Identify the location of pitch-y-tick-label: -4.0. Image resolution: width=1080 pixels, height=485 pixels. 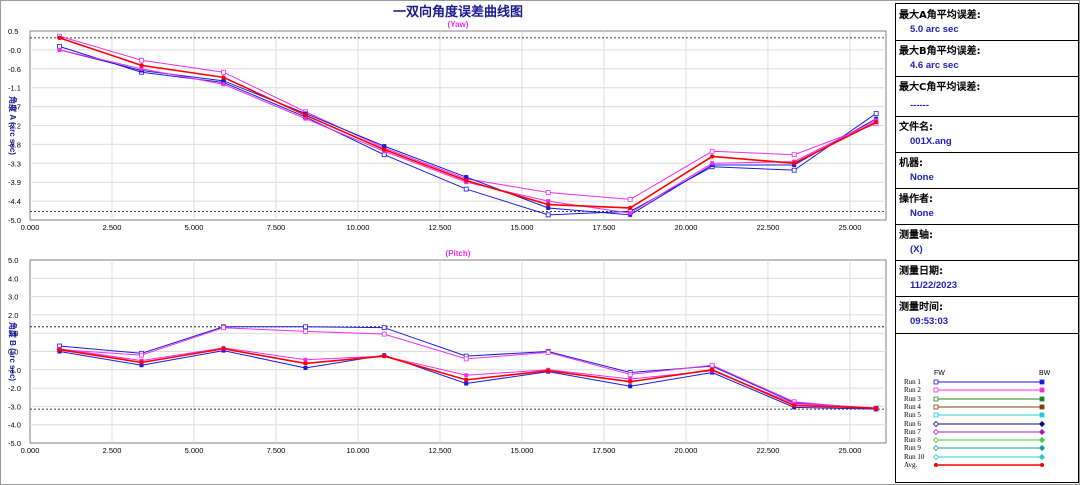
(14, 425).